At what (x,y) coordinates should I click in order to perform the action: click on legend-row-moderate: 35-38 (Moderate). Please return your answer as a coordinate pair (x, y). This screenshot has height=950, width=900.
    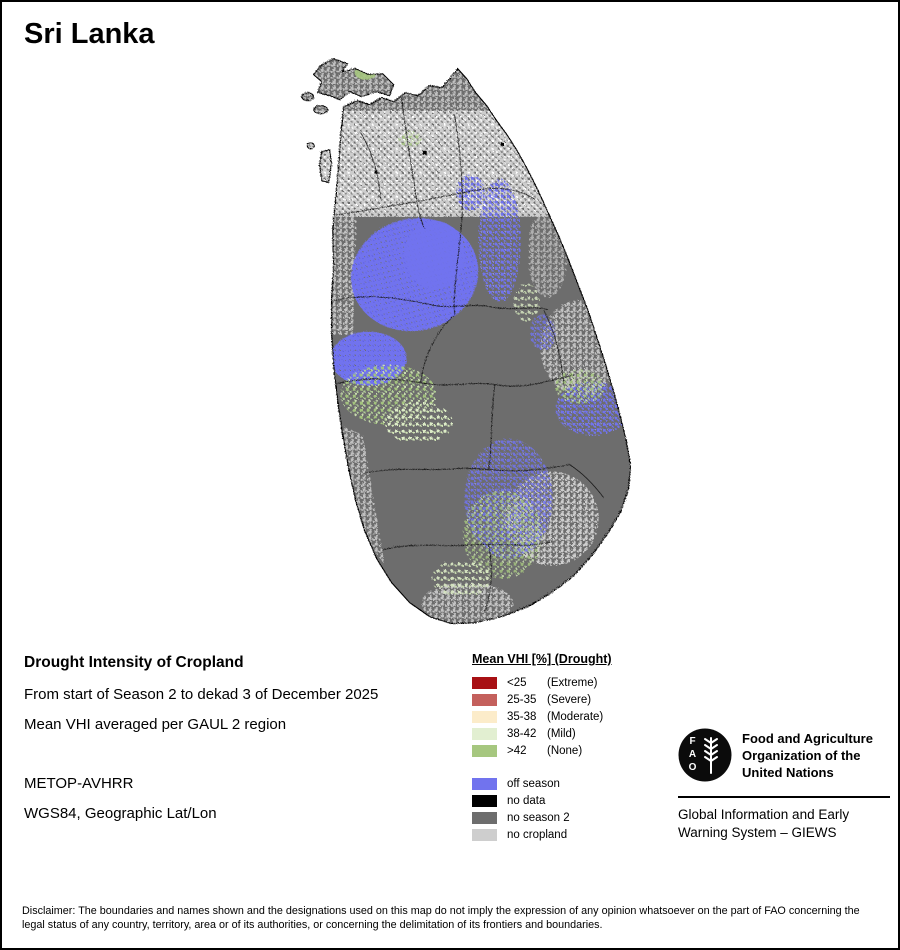
    Looking at the image, I should click on (579, 716).